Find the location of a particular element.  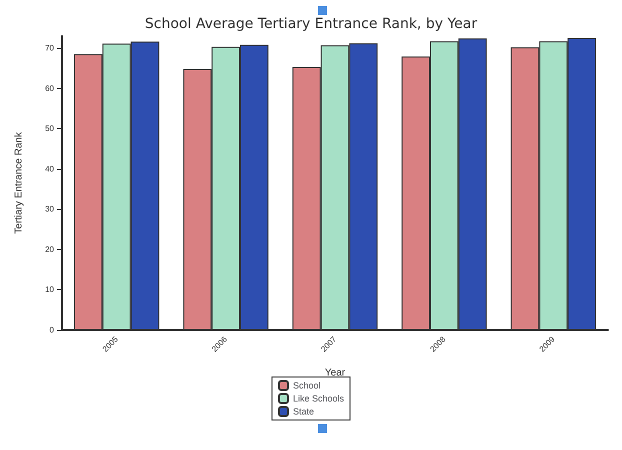

legend-label: Like Schools is located at coordinates (318, 399).